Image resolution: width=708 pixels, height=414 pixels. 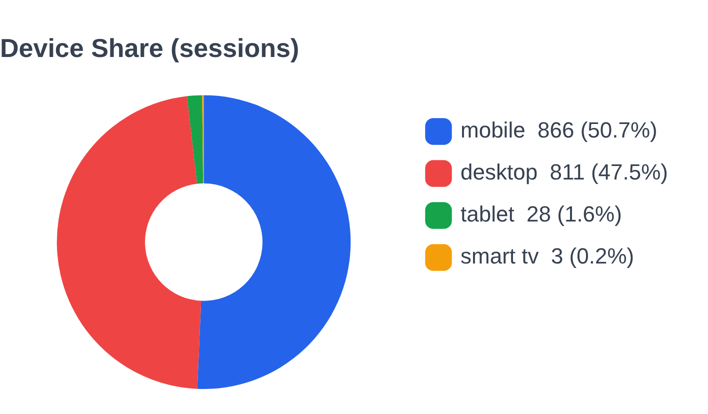 What do you see at coordinates (541, 214) in the screenshot?
I see `legend-label: tablet 28 (1.6%)` at bounding box center [541, 214].